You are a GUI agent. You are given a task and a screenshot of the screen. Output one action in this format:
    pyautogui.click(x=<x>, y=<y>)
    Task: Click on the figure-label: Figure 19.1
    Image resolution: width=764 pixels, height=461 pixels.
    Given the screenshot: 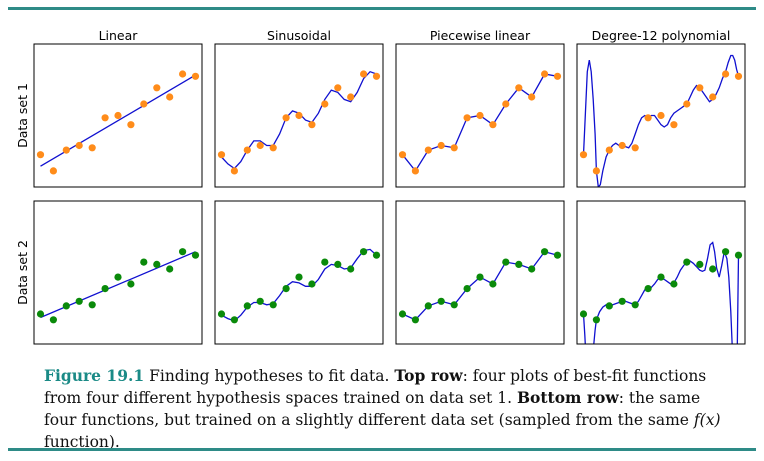 What is the action you would take?
    pyautogui.click(x=94, y=375)
    